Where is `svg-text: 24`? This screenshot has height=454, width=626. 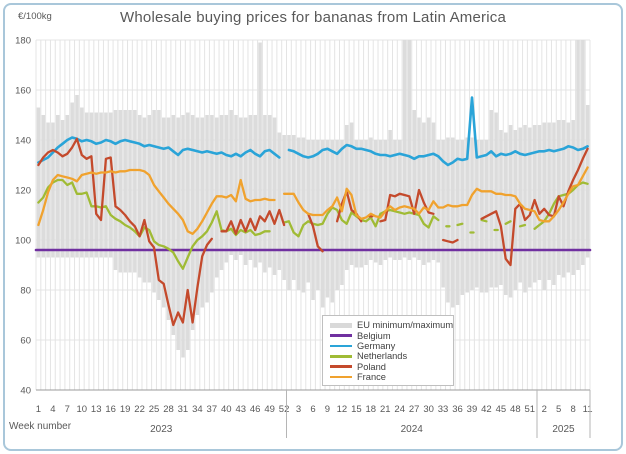
svg-text: 24 is located at coordinates (399, 409).